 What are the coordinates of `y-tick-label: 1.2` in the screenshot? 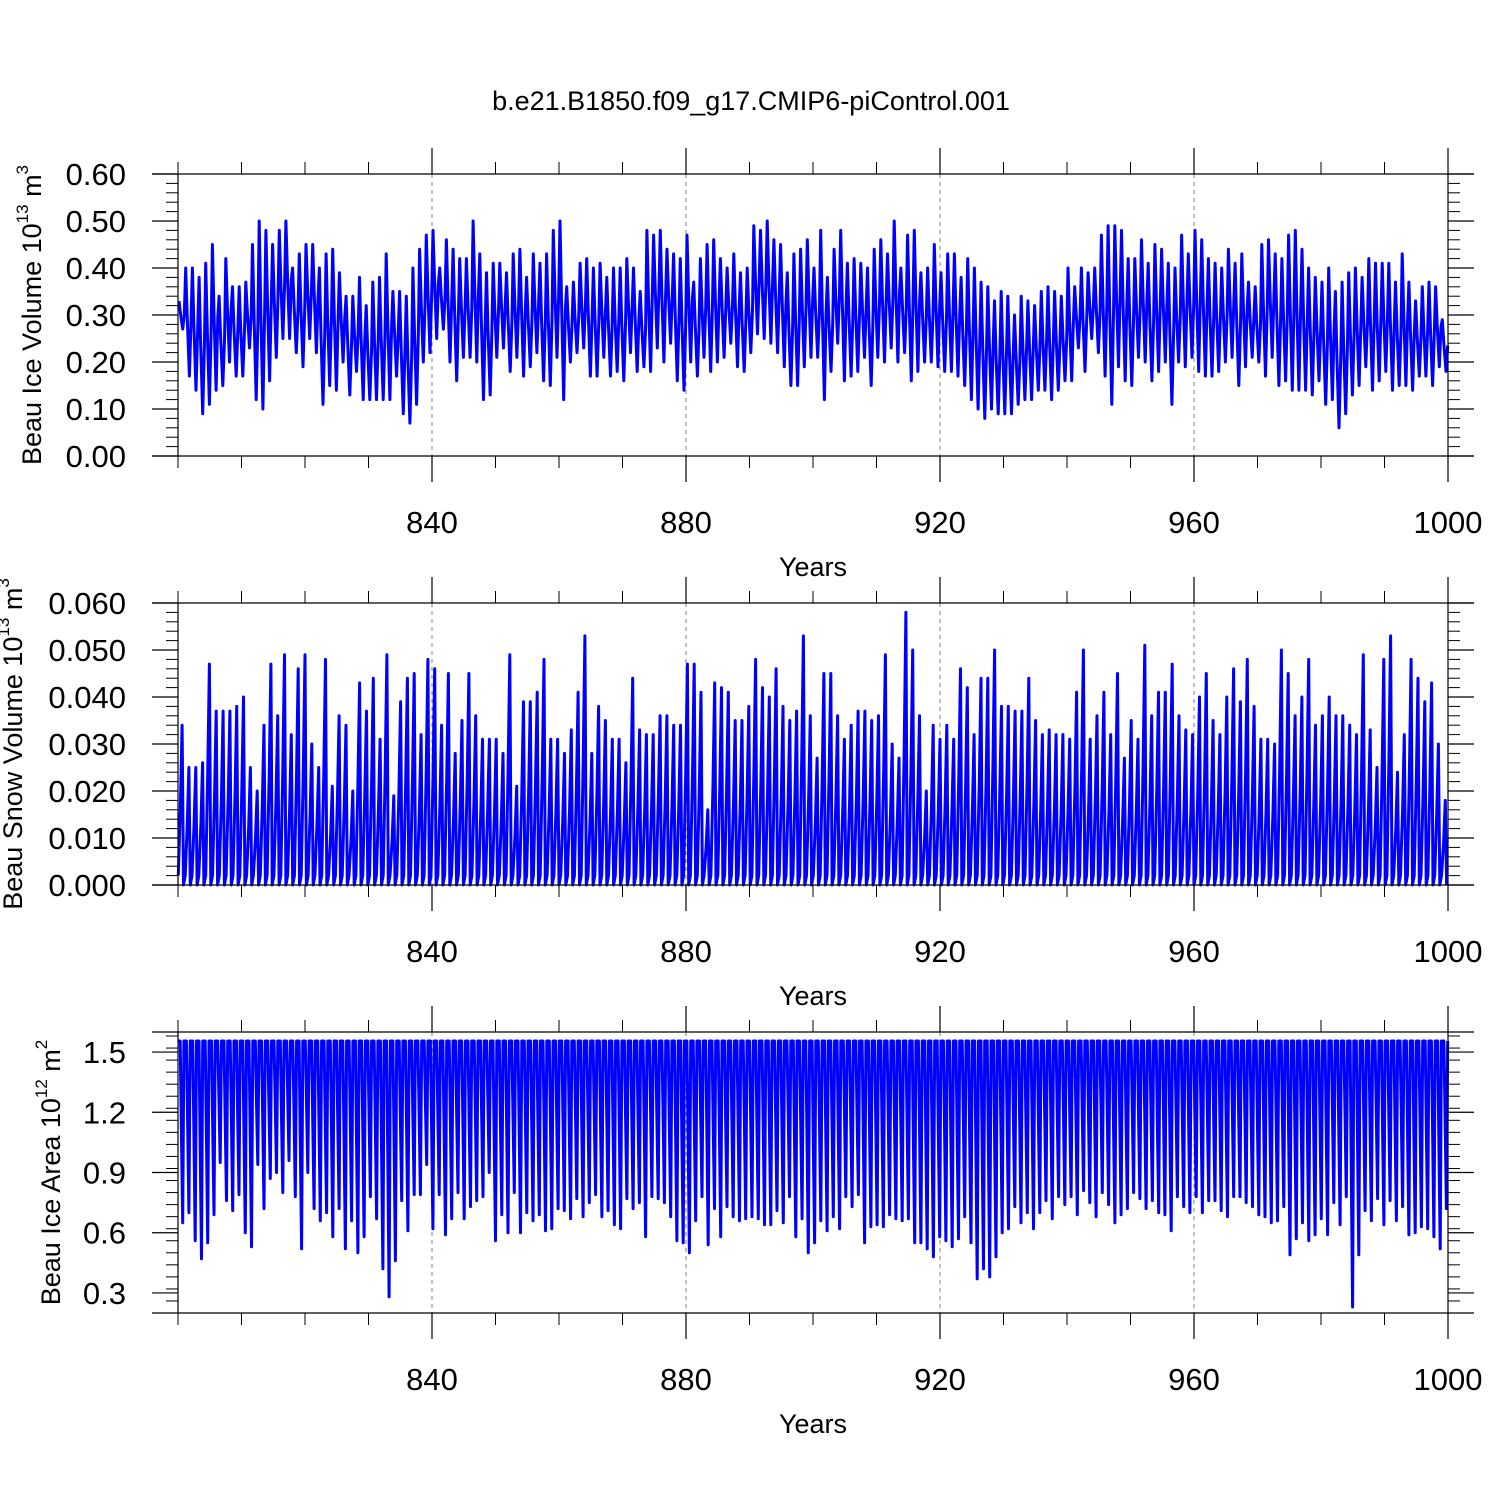 It's located at (104, 1112).